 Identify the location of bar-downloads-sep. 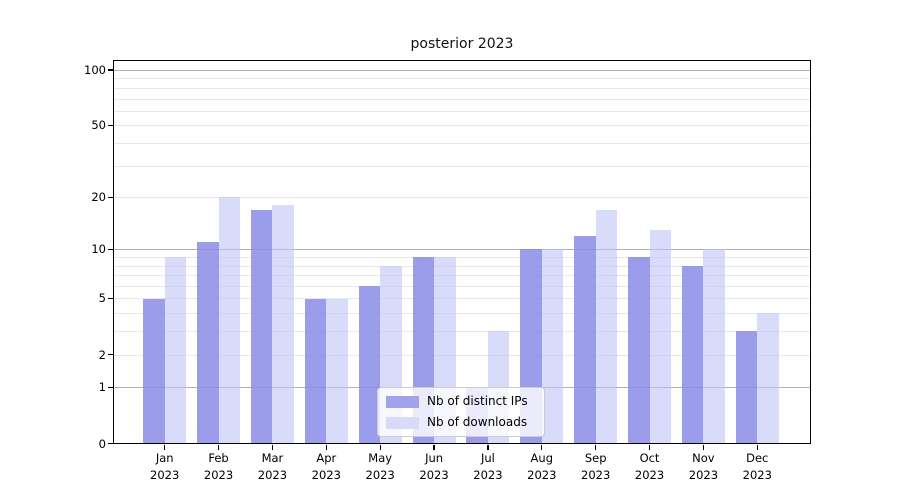
(606, 326).